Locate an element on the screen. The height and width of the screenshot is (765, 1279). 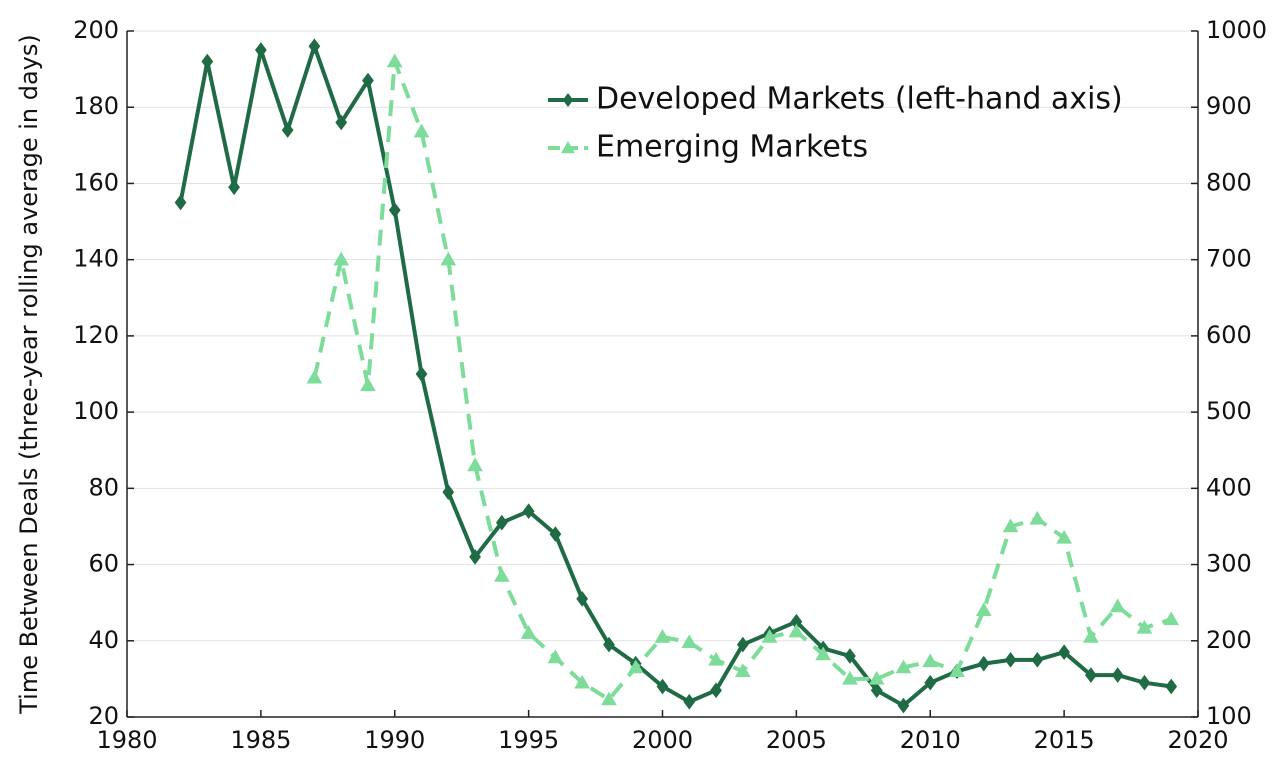
y2-tick-label: 800 is located at coordinates (1229, 182).